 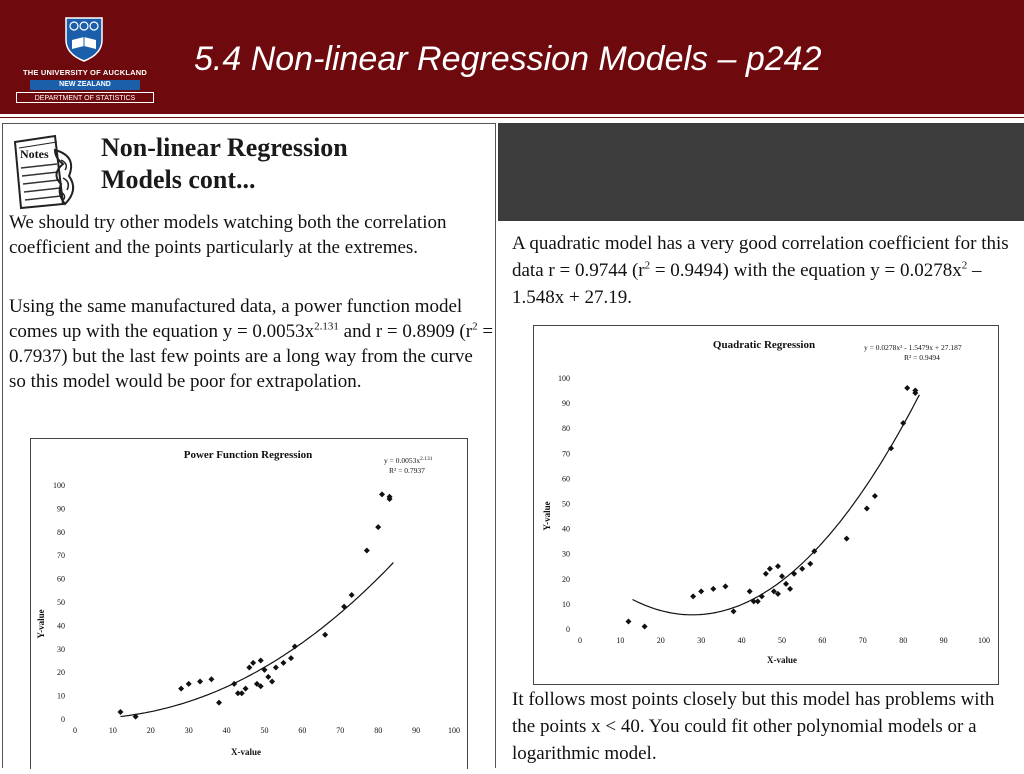 I want to click on department-name: DEPARTMENT OF STATISTICS, so click(x=85, y=97).